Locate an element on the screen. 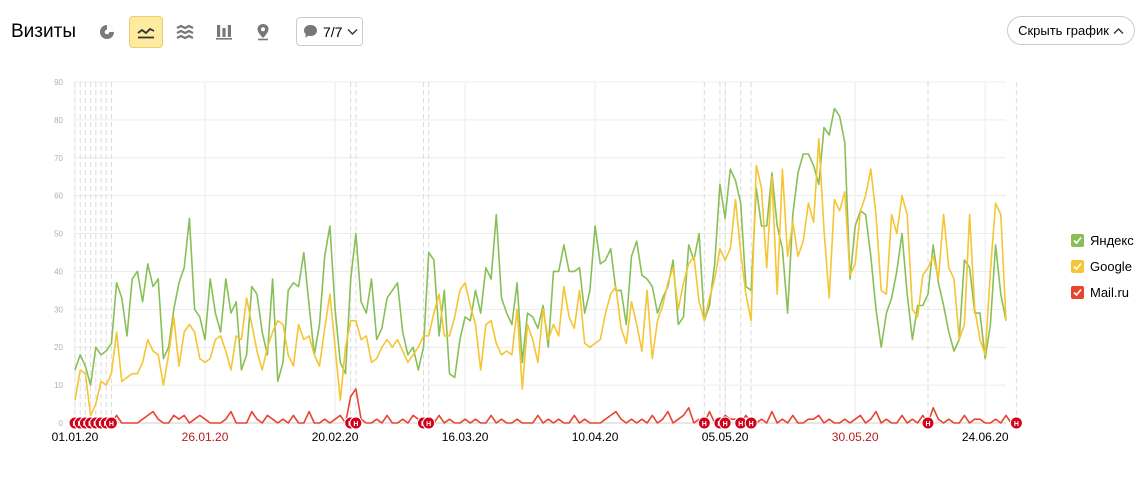 The height and width of the screenshot is (493, 1147). line-chart-icon is located at coordinates (146, 33).